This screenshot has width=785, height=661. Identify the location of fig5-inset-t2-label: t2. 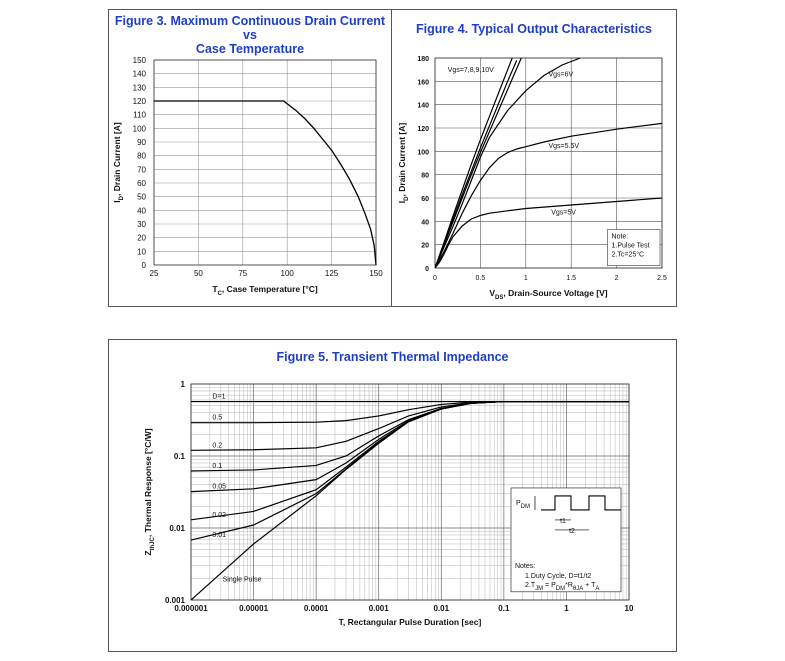
(572, 531).